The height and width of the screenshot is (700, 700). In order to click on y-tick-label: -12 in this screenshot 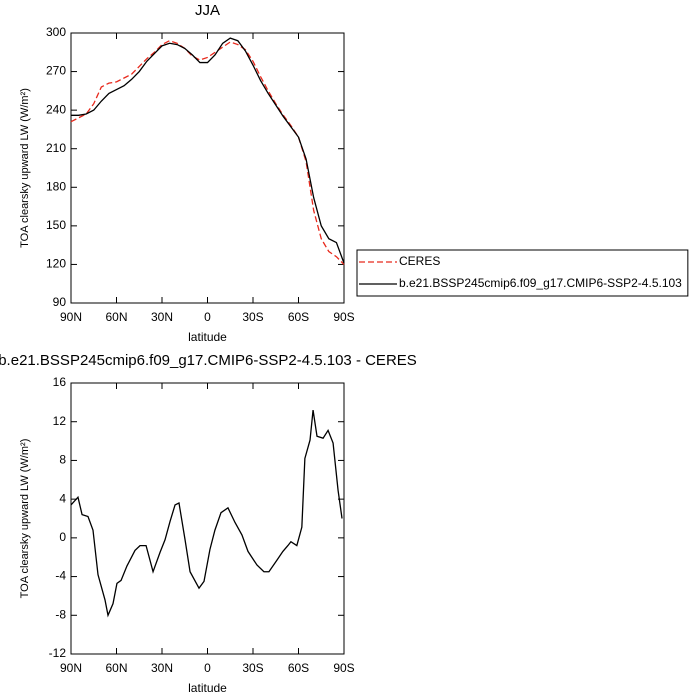, I will do `click(58, 653)`.